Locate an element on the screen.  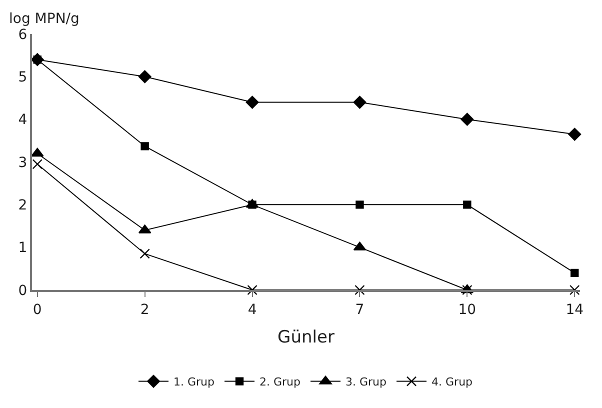
legend-label: 1. Grup is located at coordinates (194, 382).